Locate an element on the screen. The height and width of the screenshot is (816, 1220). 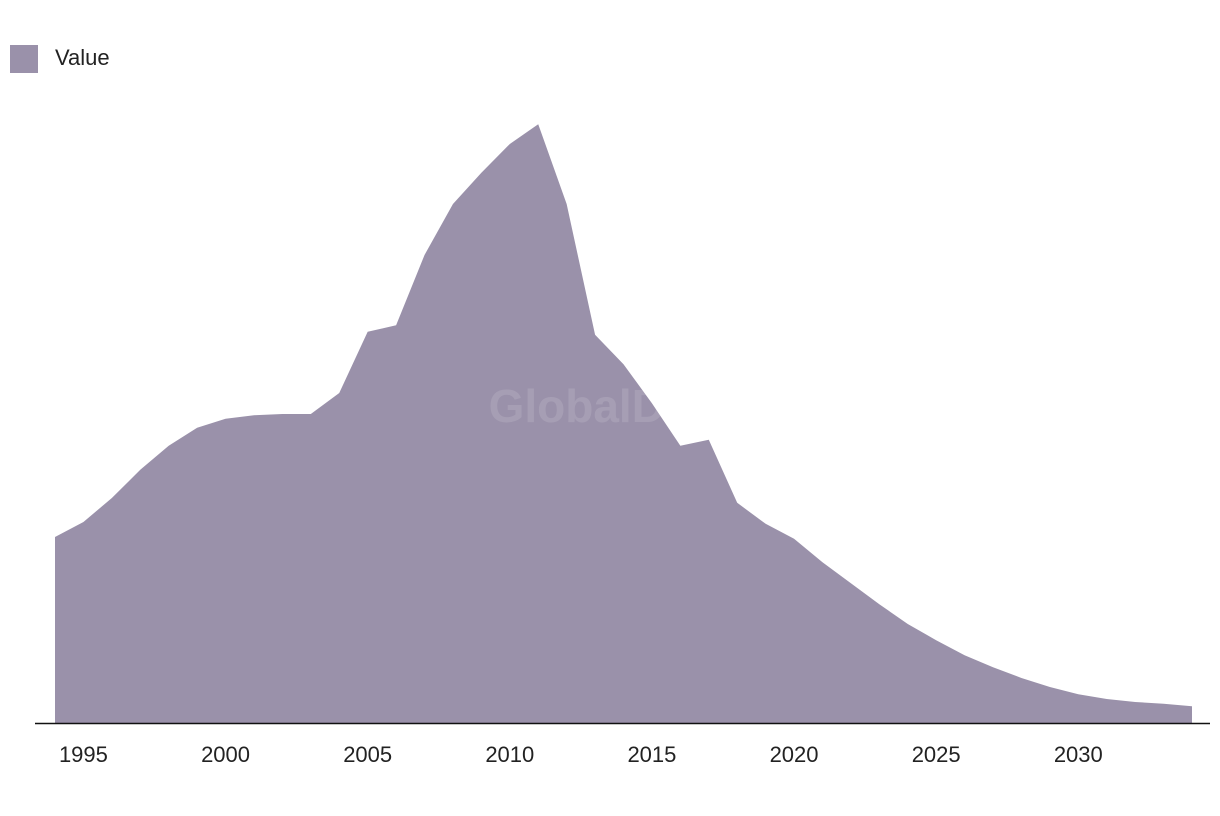
x-tick-label: 2020 is located at coordinates (794, 754).